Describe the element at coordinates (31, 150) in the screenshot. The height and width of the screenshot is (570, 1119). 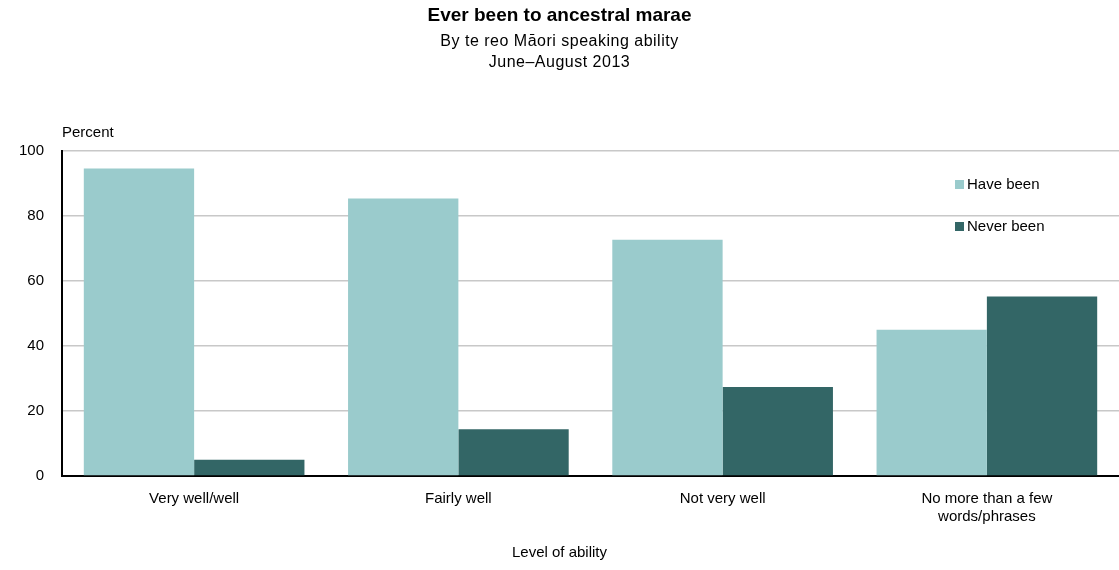
I see `y-tick-label: 100` at that location.